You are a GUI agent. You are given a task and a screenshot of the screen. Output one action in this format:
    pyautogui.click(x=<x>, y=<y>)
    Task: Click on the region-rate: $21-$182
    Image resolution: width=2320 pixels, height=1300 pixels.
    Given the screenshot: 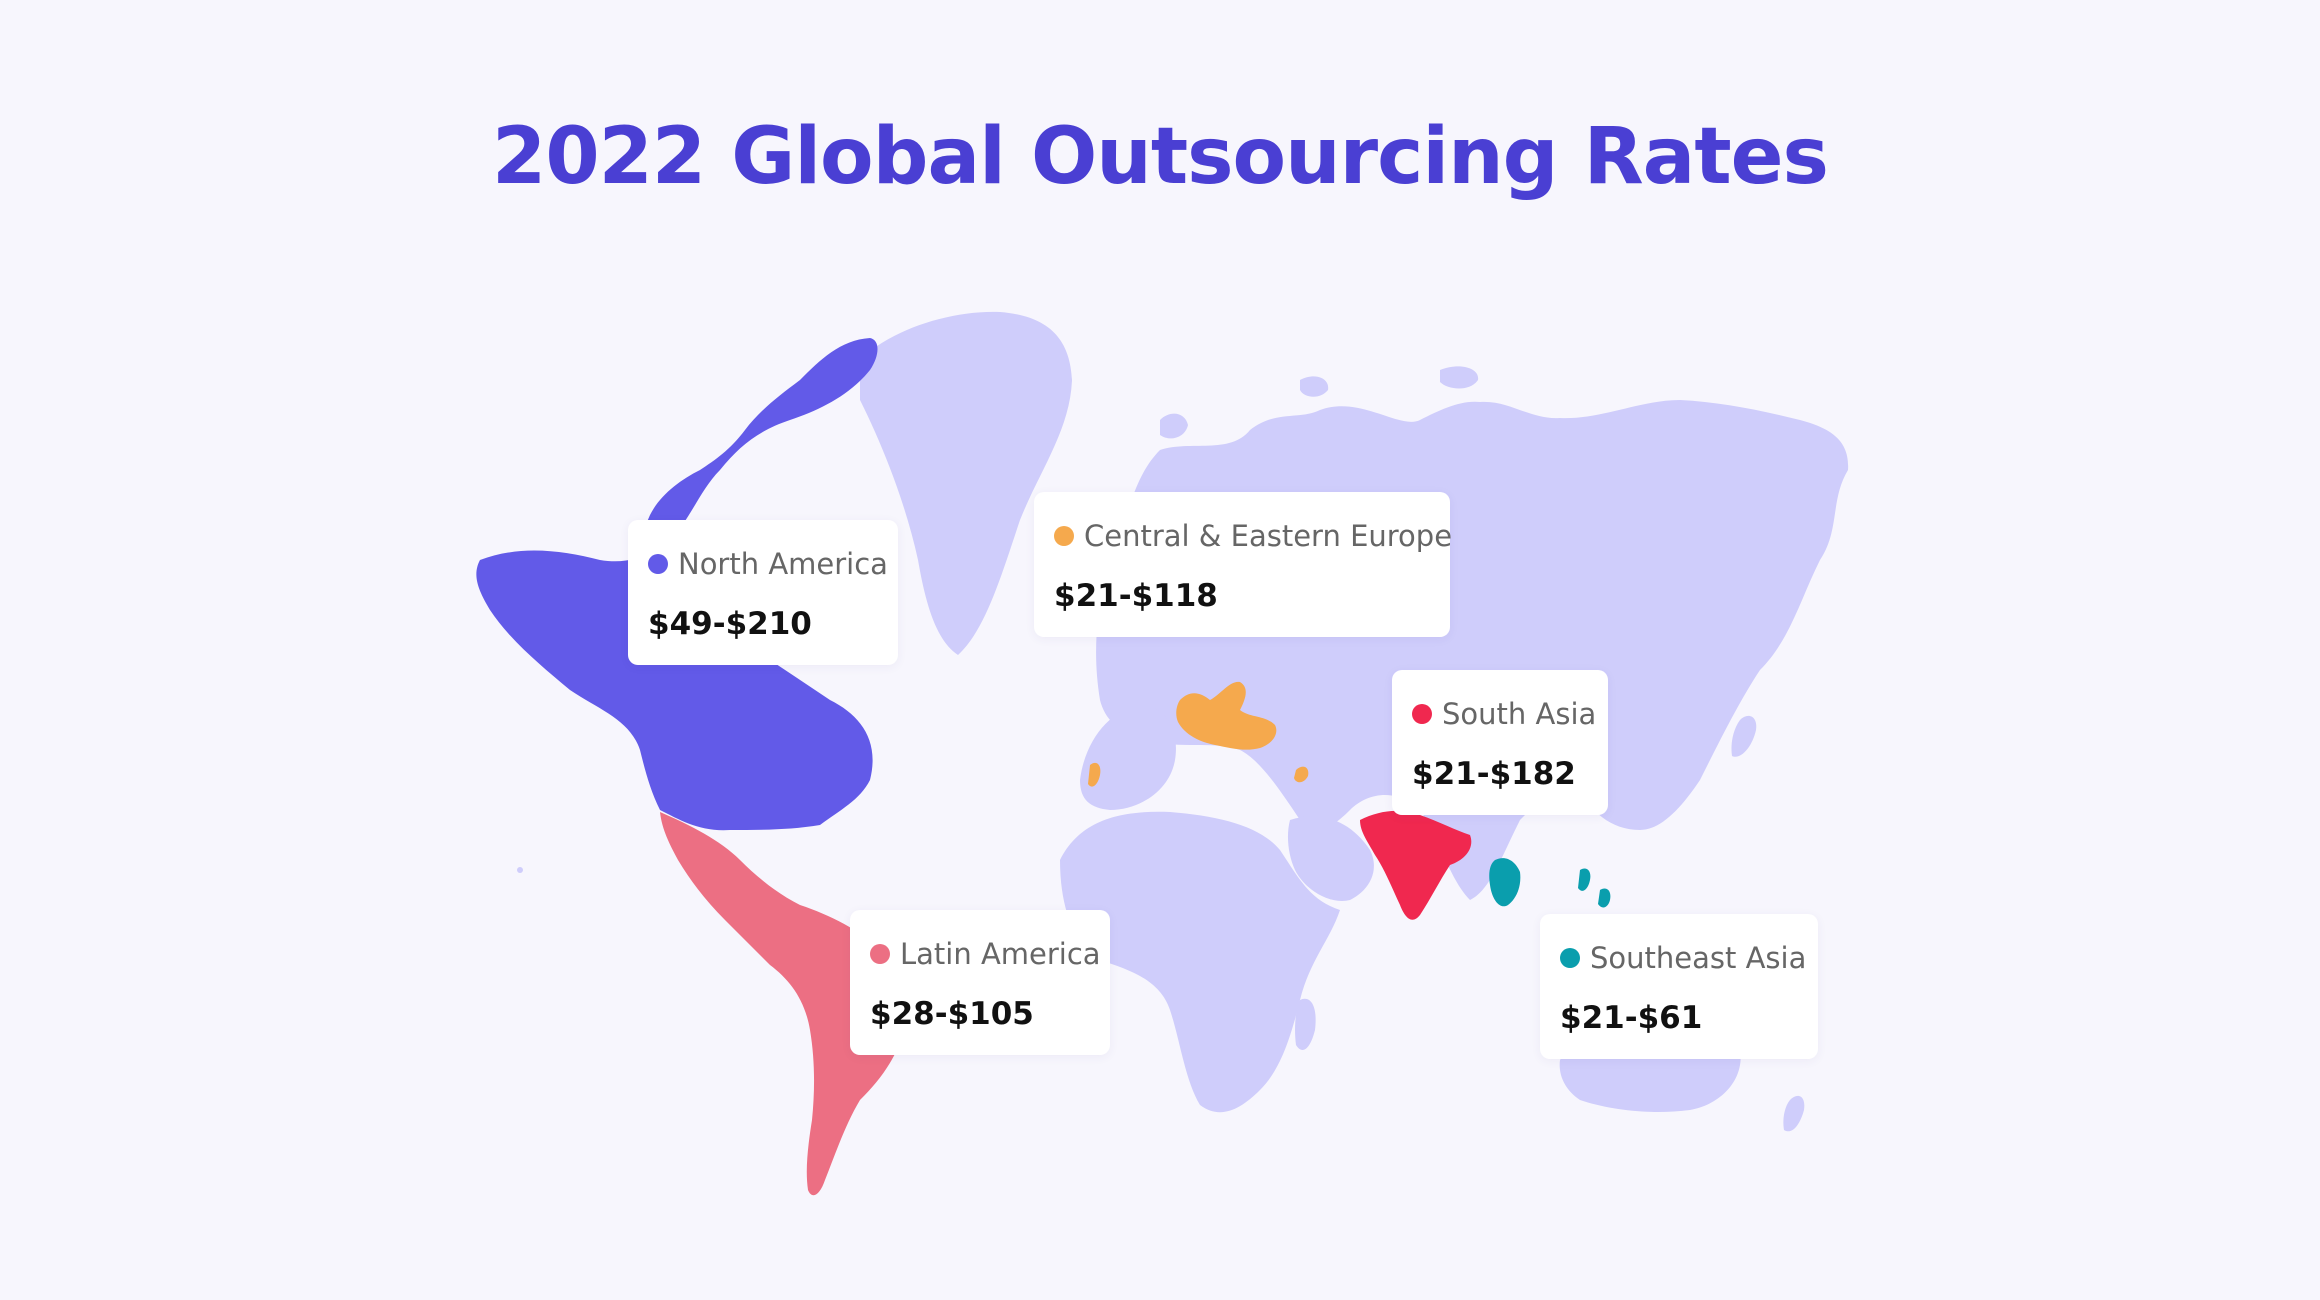 What is the action you would take?
    pyautogui.click(x=1494, y=774)
    